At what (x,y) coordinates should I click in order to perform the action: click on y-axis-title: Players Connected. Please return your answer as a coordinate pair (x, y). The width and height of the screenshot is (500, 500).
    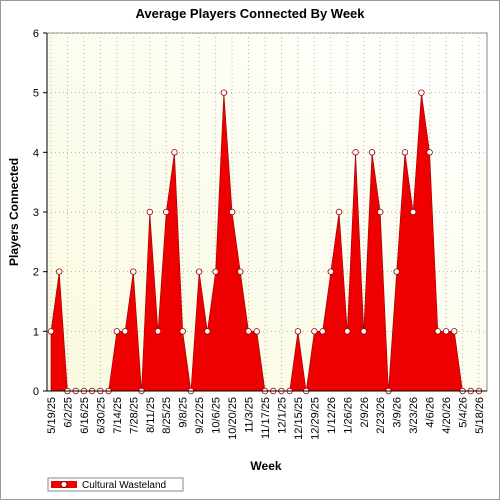
    Looking at the image, I should click on (14, 212).